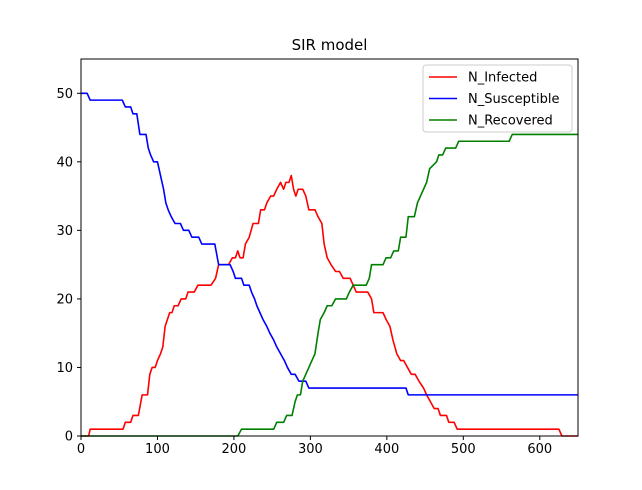 The width and height of the screenshot is (642, 490). What do you see at coordinates (64, 162) in the screenshot?
I see `y-tick-label: 40` at bounding box center [64, 162].